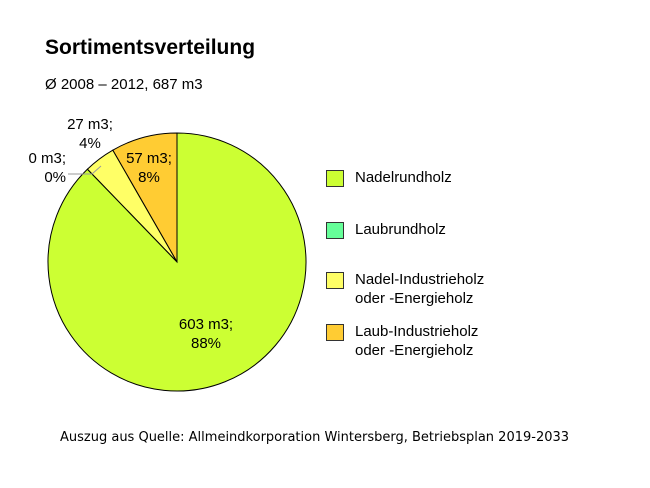 The height and width of the screenshot is (488, 650). I want to click on chart-subtitle: Ø 2008 – 2012, 687 m3, so click(124, 84).